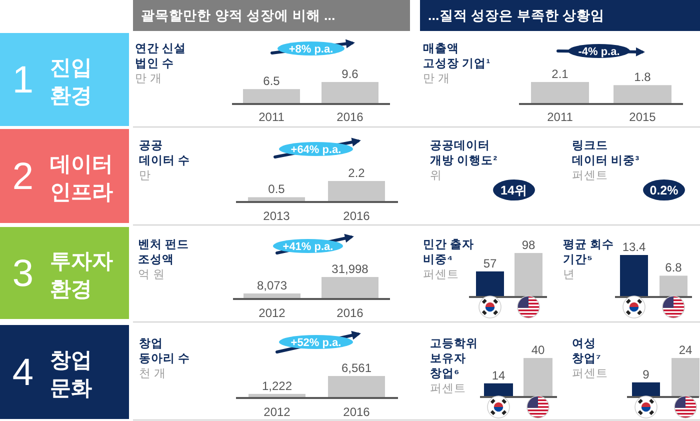  What do you see at coordinates (529, 245) in the screenshot?
I see `data-label: 98` at bounding box center [529, 245].